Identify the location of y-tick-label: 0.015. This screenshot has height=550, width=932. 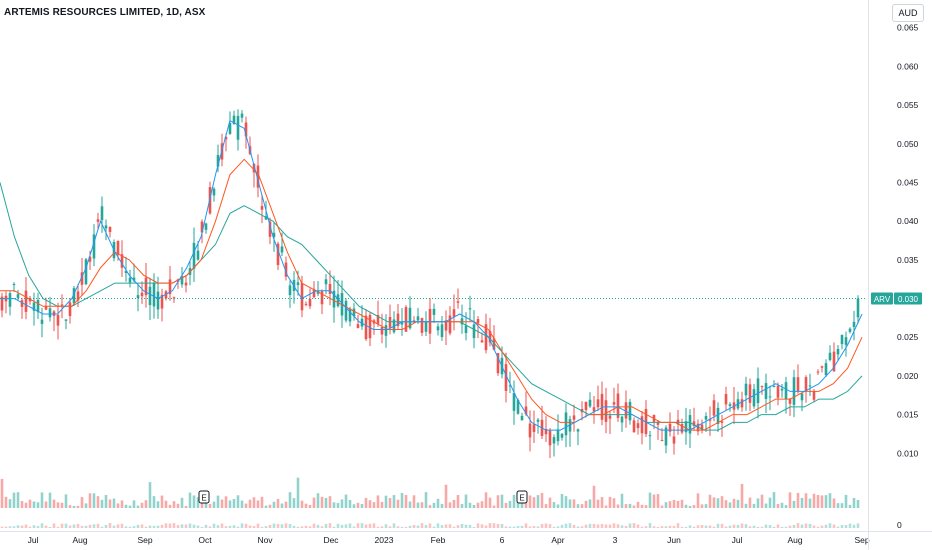
(908, 415).